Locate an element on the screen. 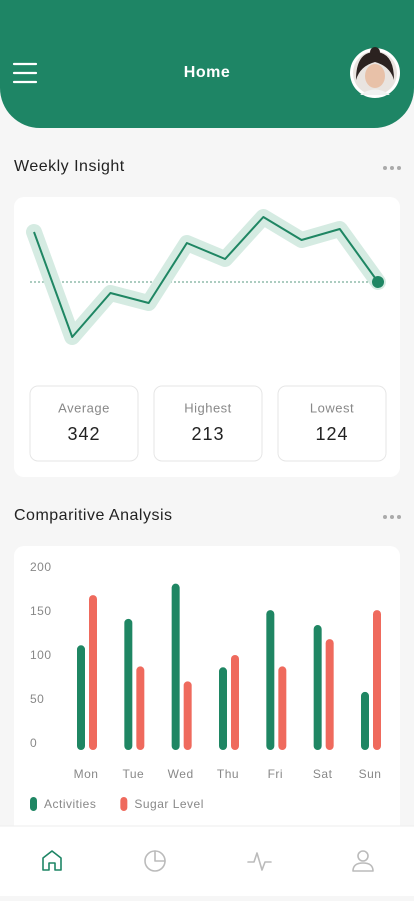  stat-label: Lowest is located at coordinates (332, 407).